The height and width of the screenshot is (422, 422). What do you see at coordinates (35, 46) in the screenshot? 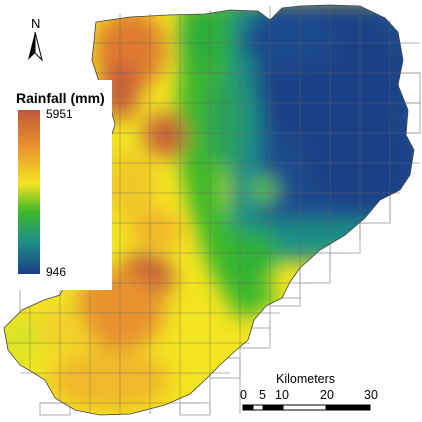
I see `north-arrow-icon` at bounding box center [35, 46].